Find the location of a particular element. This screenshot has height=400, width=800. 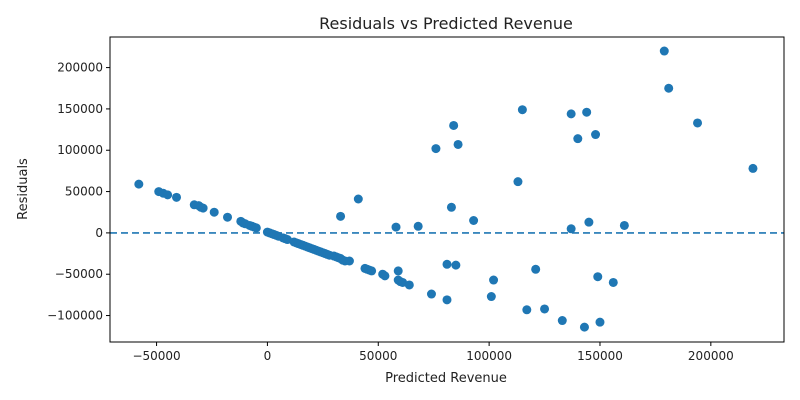

y-tick-label: 200000 is located at coordinates (80, 68).